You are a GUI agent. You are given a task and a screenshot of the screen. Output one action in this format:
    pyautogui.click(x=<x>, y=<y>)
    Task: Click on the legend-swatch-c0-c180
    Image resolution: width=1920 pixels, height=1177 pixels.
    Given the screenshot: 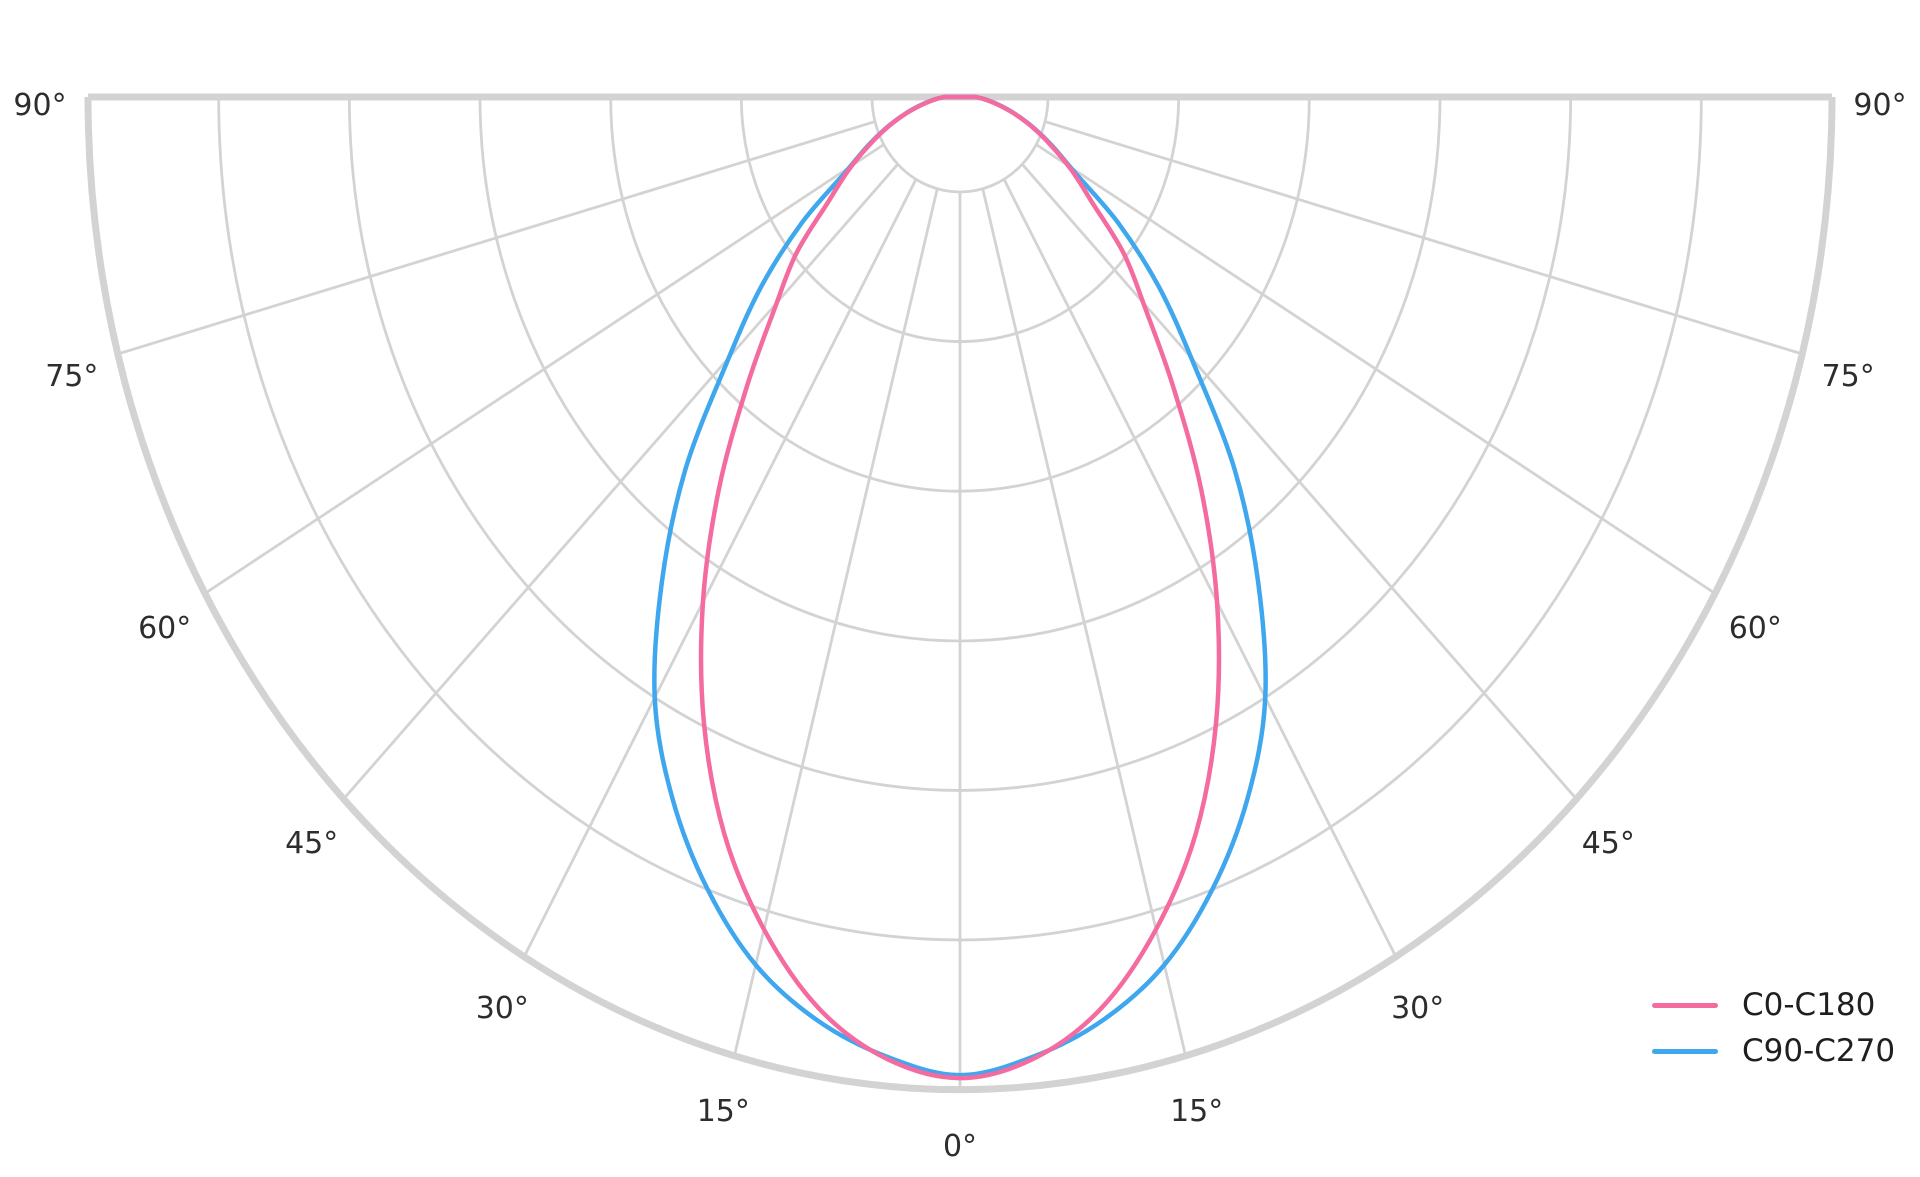 What is the action you would take?
    pyautogui.click(x=1685, y=1005)
    